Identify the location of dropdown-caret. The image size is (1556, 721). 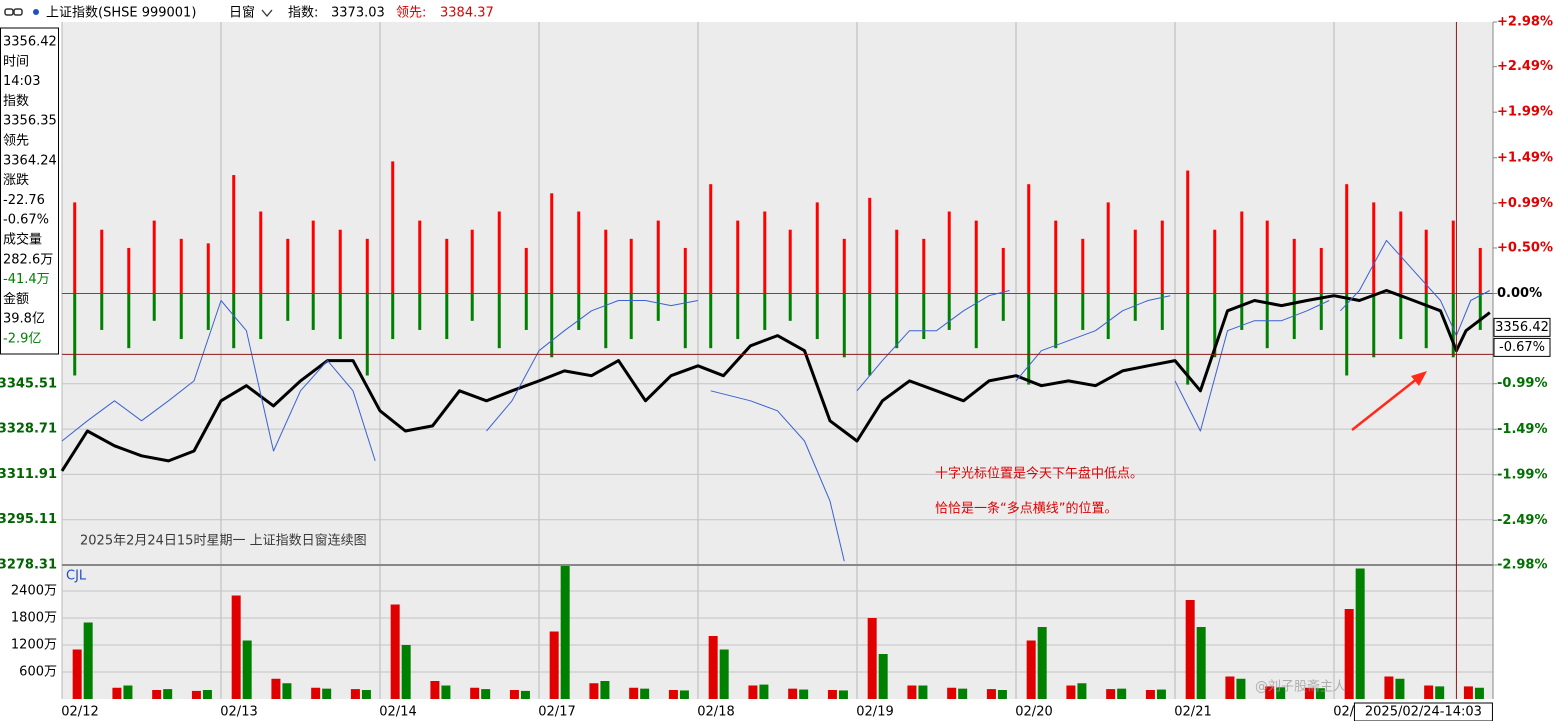
(267, 13).